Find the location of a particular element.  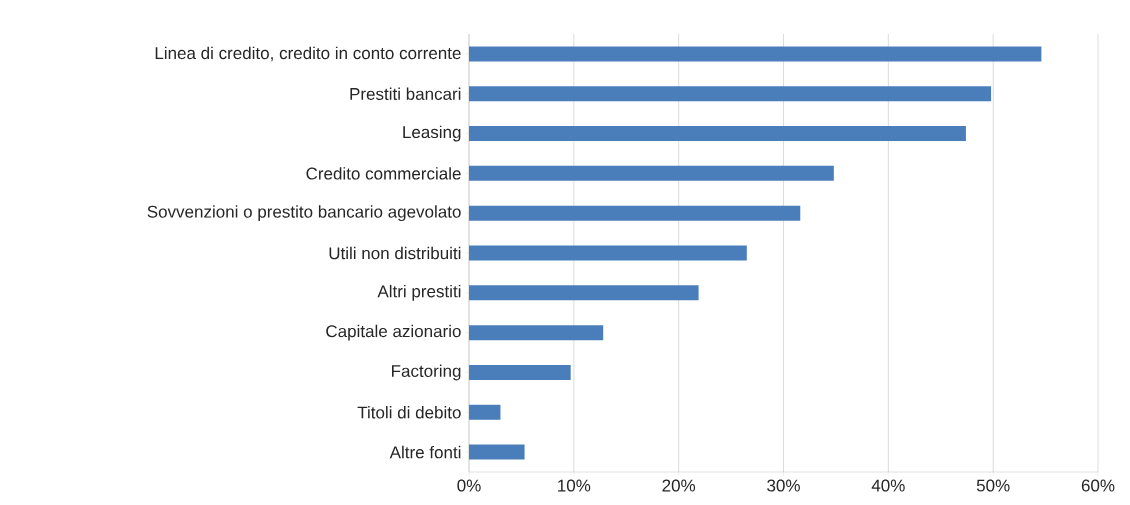

y-tick-label: Sovvenzioni o prestito bancario agevolato is located at coordinates (304, 213).